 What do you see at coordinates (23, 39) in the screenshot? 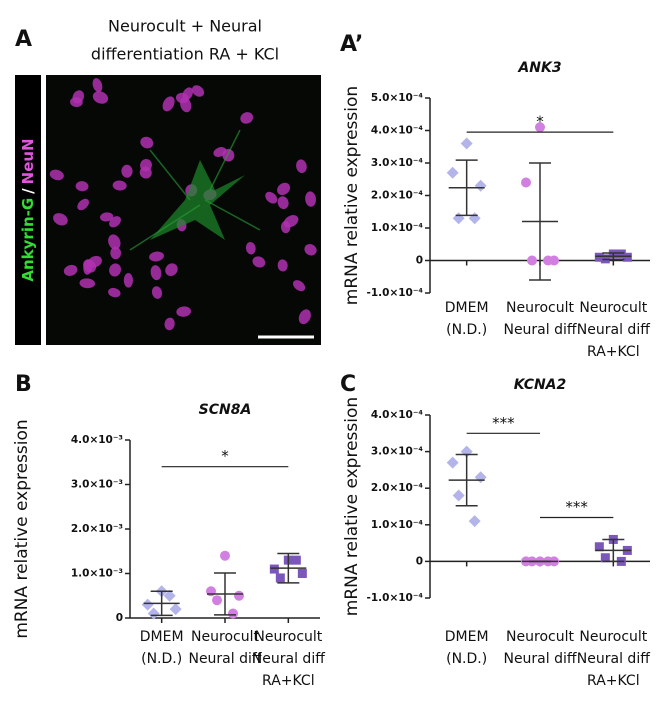
I see `panel-label: A` at bounding box center [23, 39].